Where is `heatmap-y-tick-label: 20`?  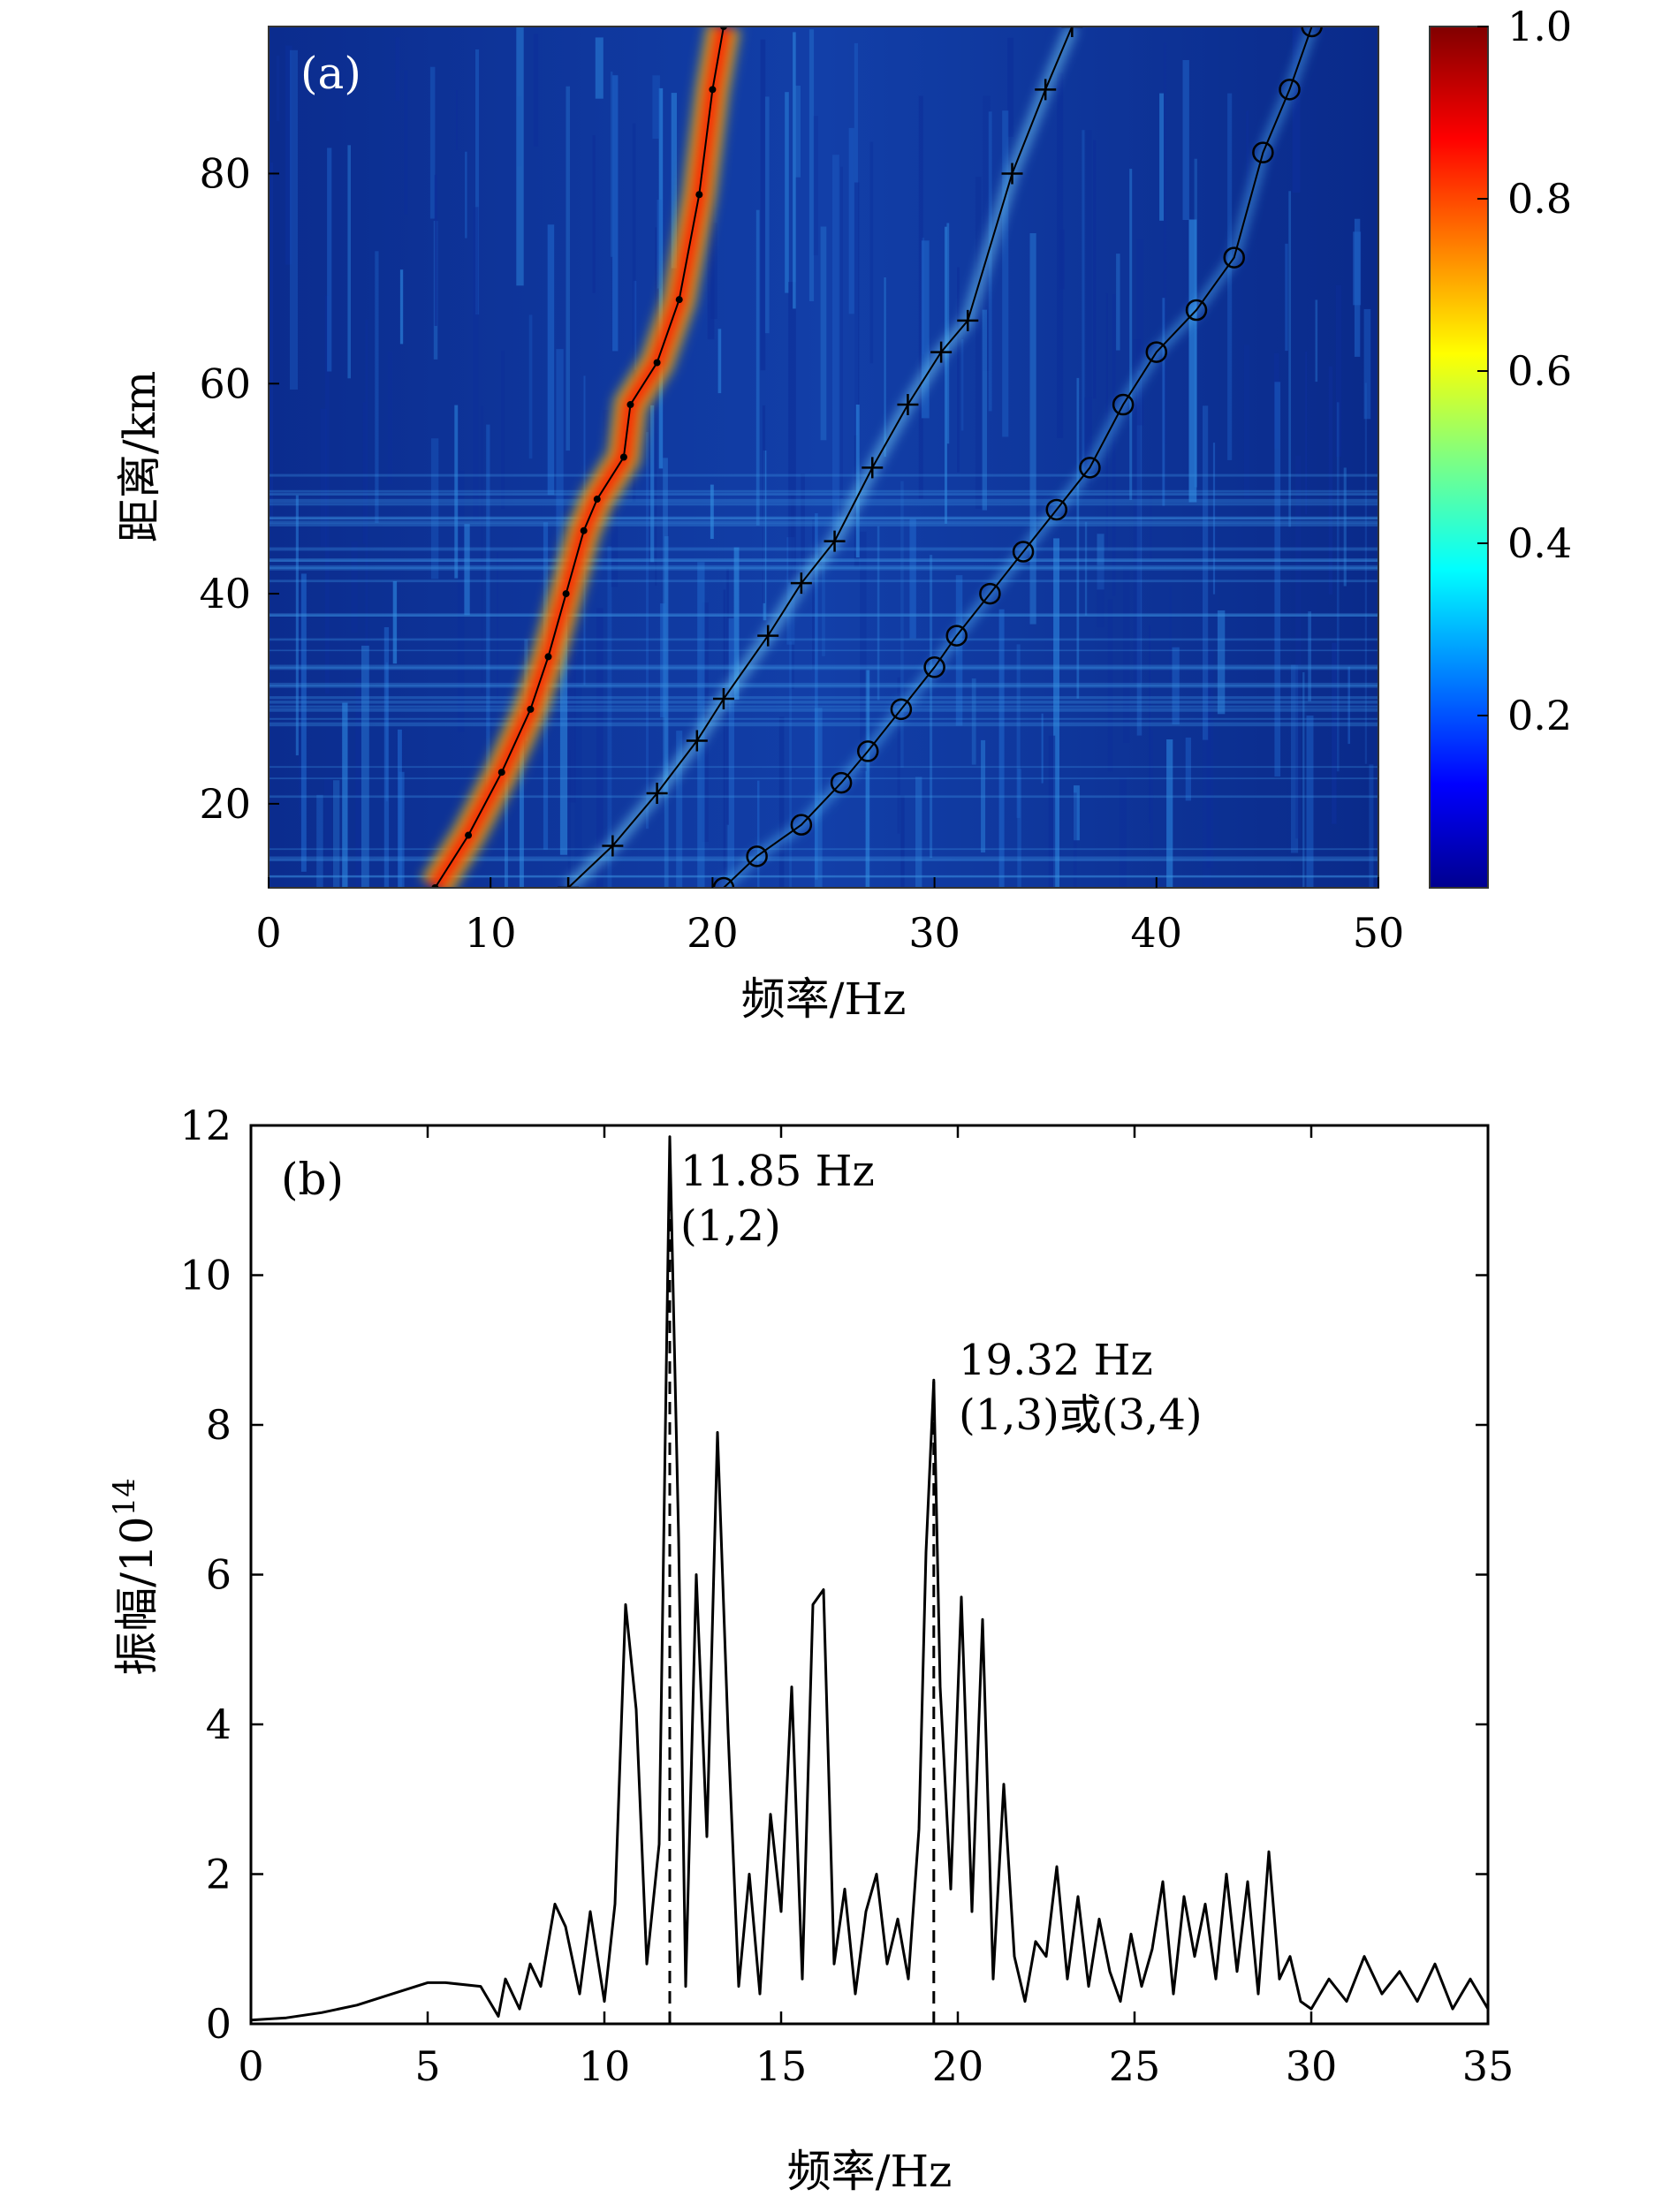 heatmap-y-tick-label: 20 is located at coordinates (225, 804).